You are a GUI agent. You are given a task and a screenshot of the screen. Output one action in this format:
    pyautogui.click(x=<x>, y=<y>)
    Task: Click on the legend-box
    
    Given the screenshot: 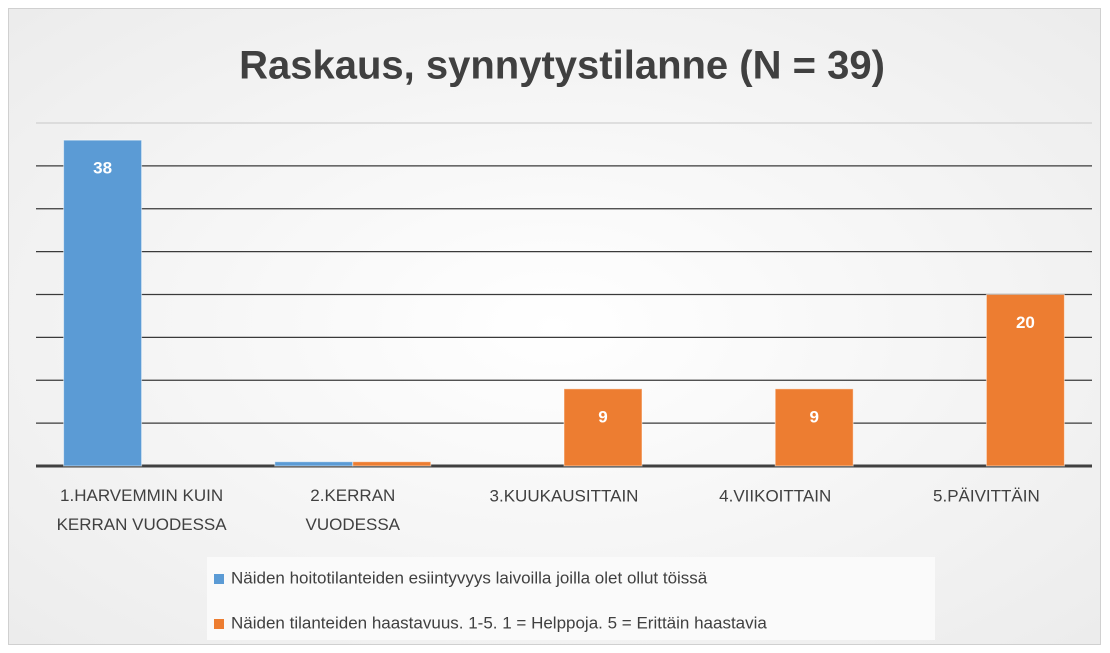 What is the action you would take?
    pyautogui.click(x=571, y=598)
    